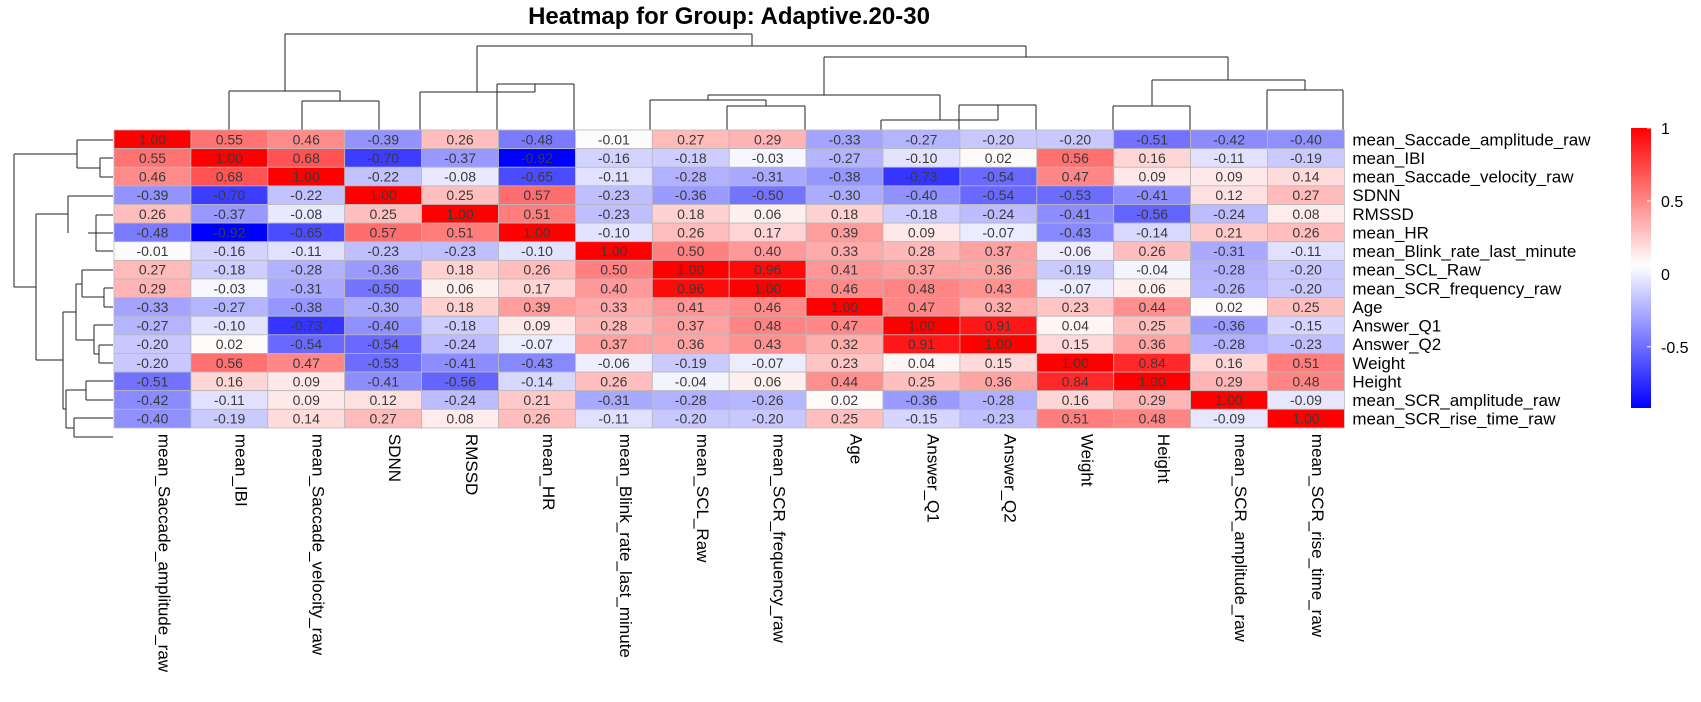 This screenshot has height=702, width=1701. Describe the element at coordinates (1396, 344) in the screenshot. I see `row-label: Answer_Q2` at that location.